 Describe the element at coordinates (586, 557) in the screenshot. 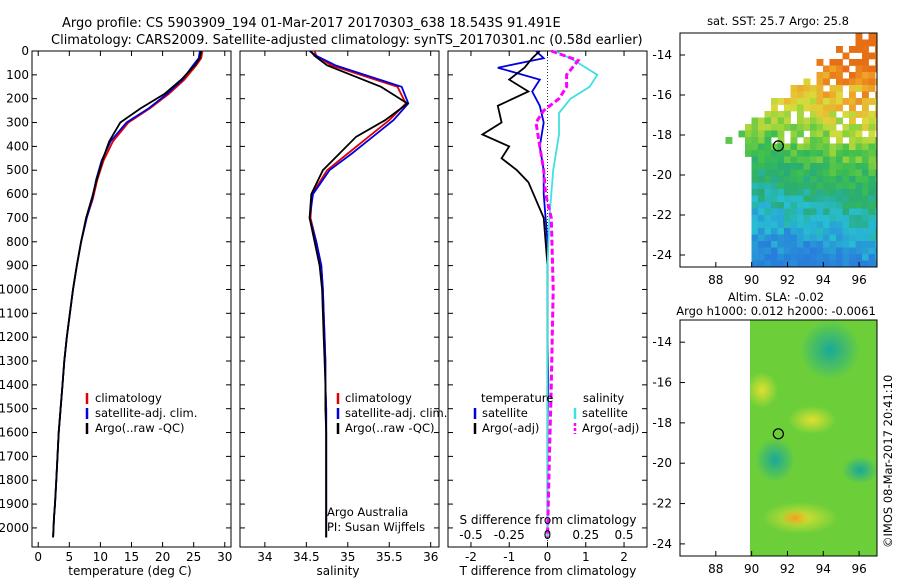

I see `x-tick-label: 1` at that location.